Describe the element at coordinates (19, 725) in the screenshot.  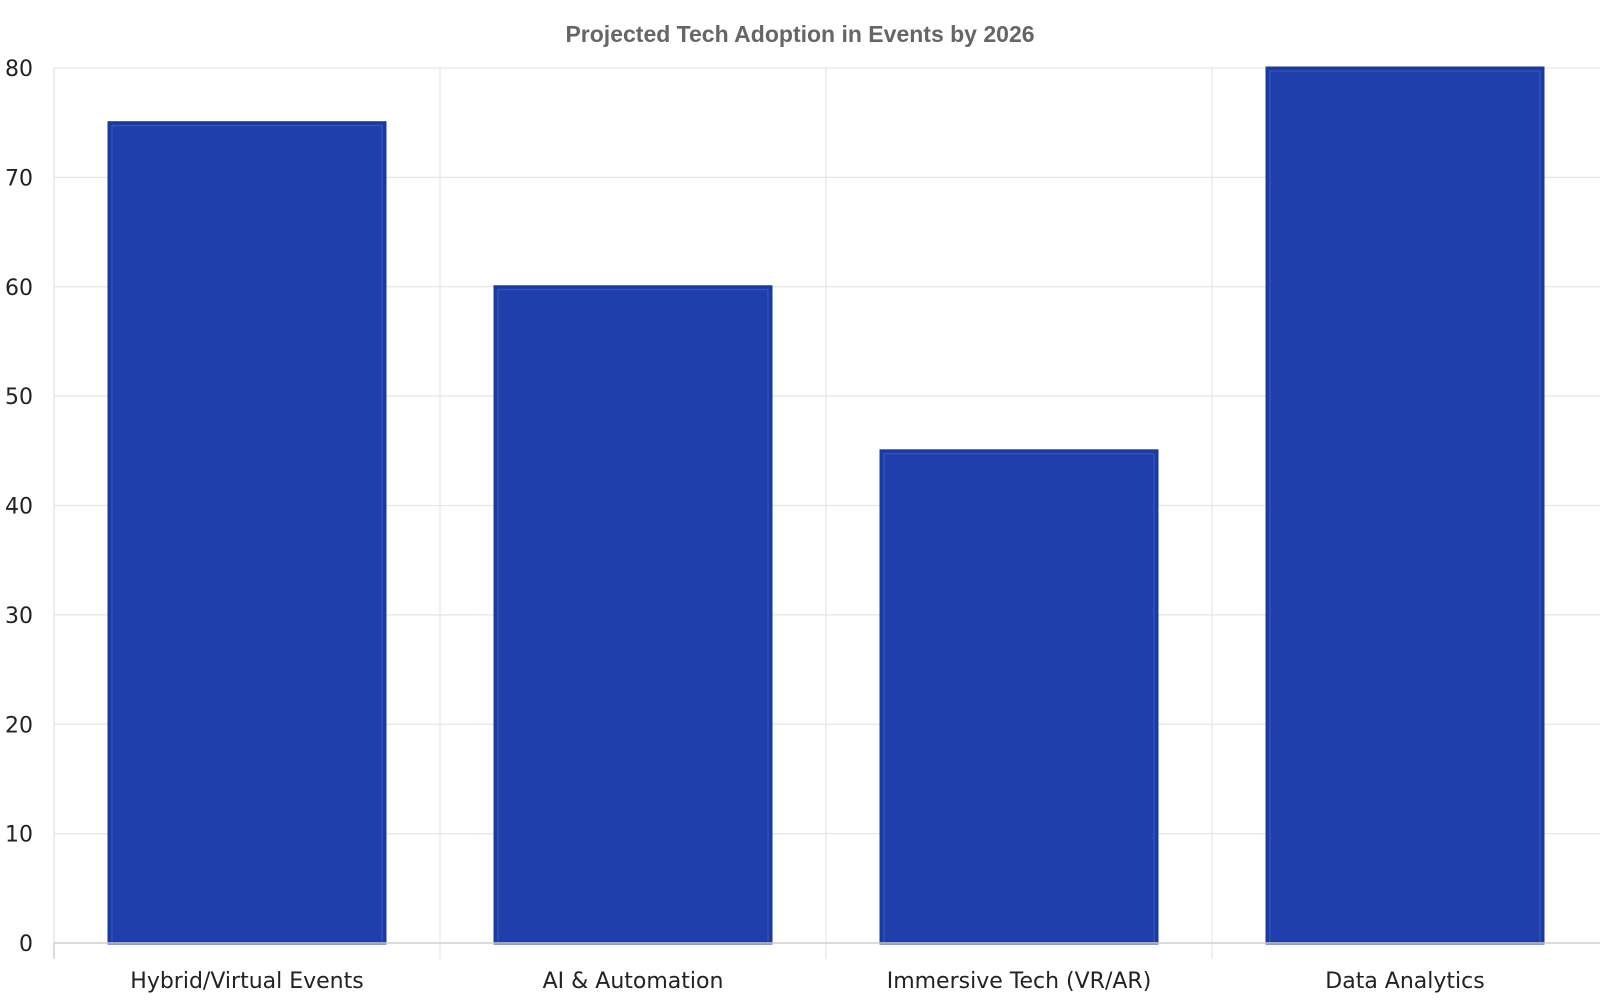
I see `y-tick-label: 20` at that location.